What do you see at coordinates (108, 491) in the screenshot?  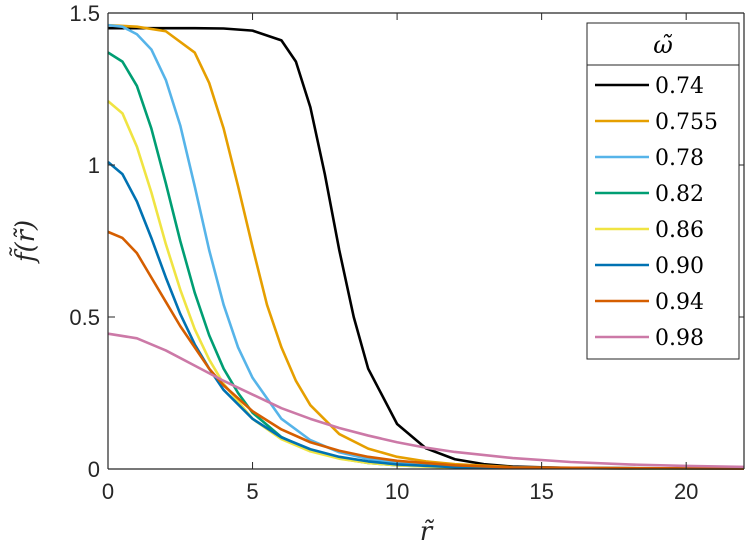 I see `x-tick-label-0: 0` at bounding box center [108, 491].